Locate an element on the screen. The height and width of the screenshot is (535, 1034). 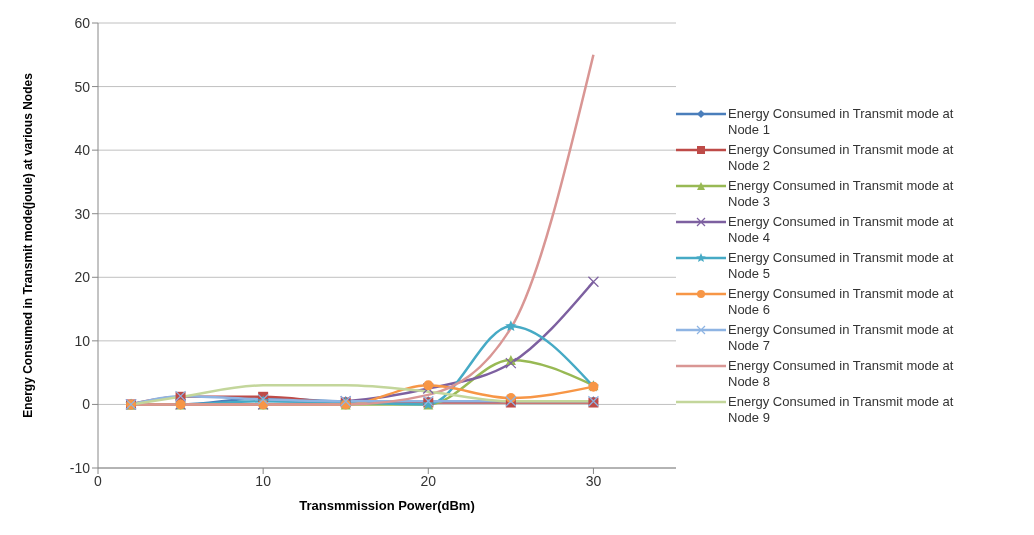
y-tick-label: -10 is located at coordinates (80, 467).